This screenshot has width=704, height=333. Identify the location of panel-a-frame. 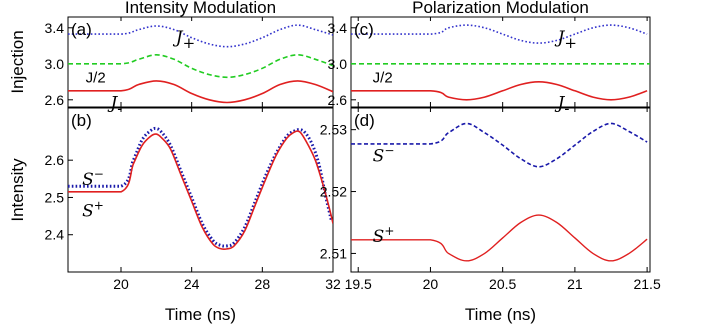
(200, 62).